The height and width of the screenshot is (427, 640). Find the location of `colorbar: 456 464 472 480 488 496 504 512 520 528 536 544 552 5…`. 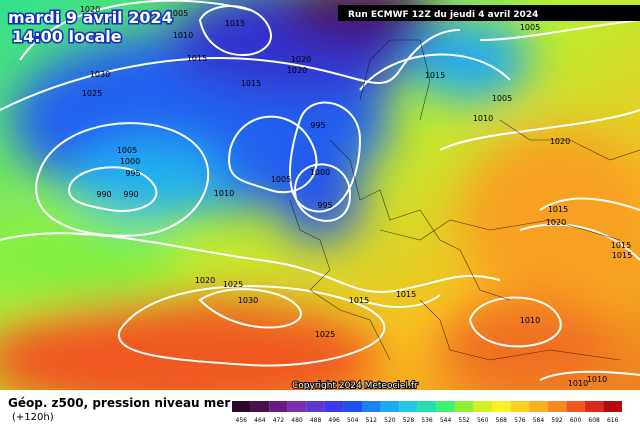

colorbar: 456 464 472 480 488 496 504 512 520 528 536 544 552 5… is located at coordinates (427, 412).